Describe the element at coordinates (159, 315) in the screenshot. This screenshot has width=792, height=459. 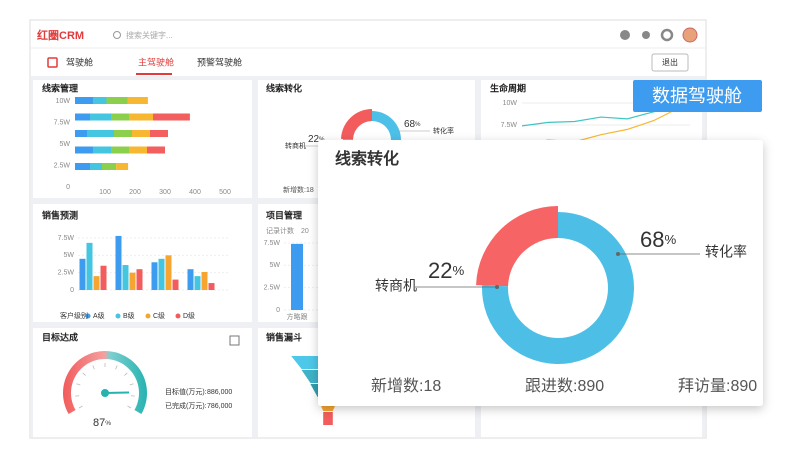
I see `legend-label: C级` at that location.